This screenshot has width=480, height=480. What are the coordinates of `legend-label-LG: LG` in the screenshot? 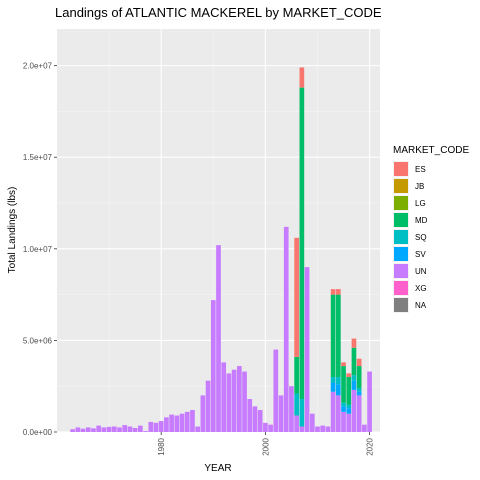 It's located at (420, 203).